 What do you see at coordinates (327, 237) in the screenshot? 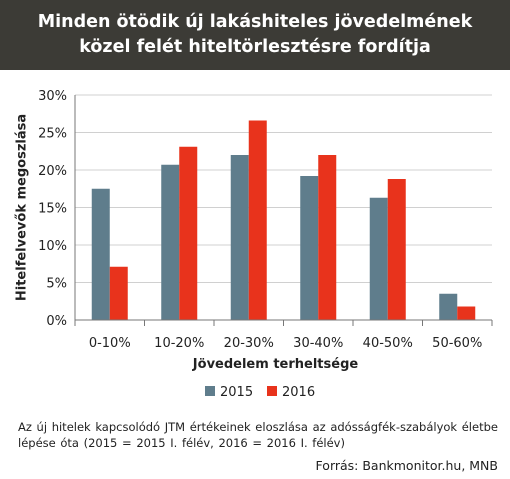
I see `bar-2016-30-40%` at bounding box center [327, 237].